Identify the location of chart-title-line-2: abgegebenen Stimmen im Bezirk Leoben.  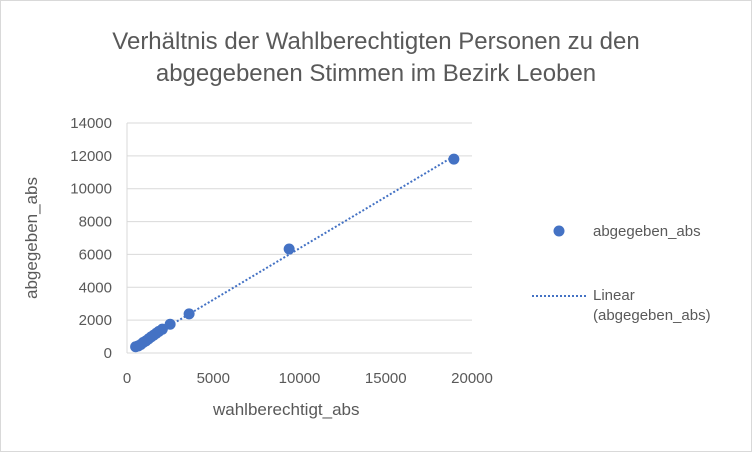
(376, 73).